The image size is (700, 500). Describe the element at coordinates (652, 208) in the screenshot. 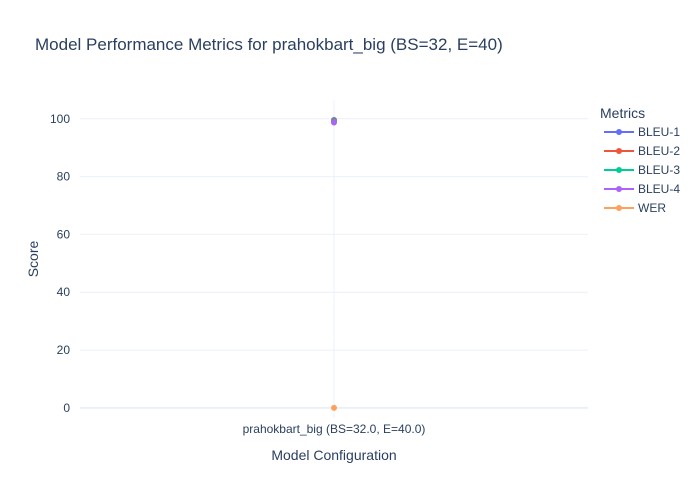

I see `legend-label: WER` at that location.